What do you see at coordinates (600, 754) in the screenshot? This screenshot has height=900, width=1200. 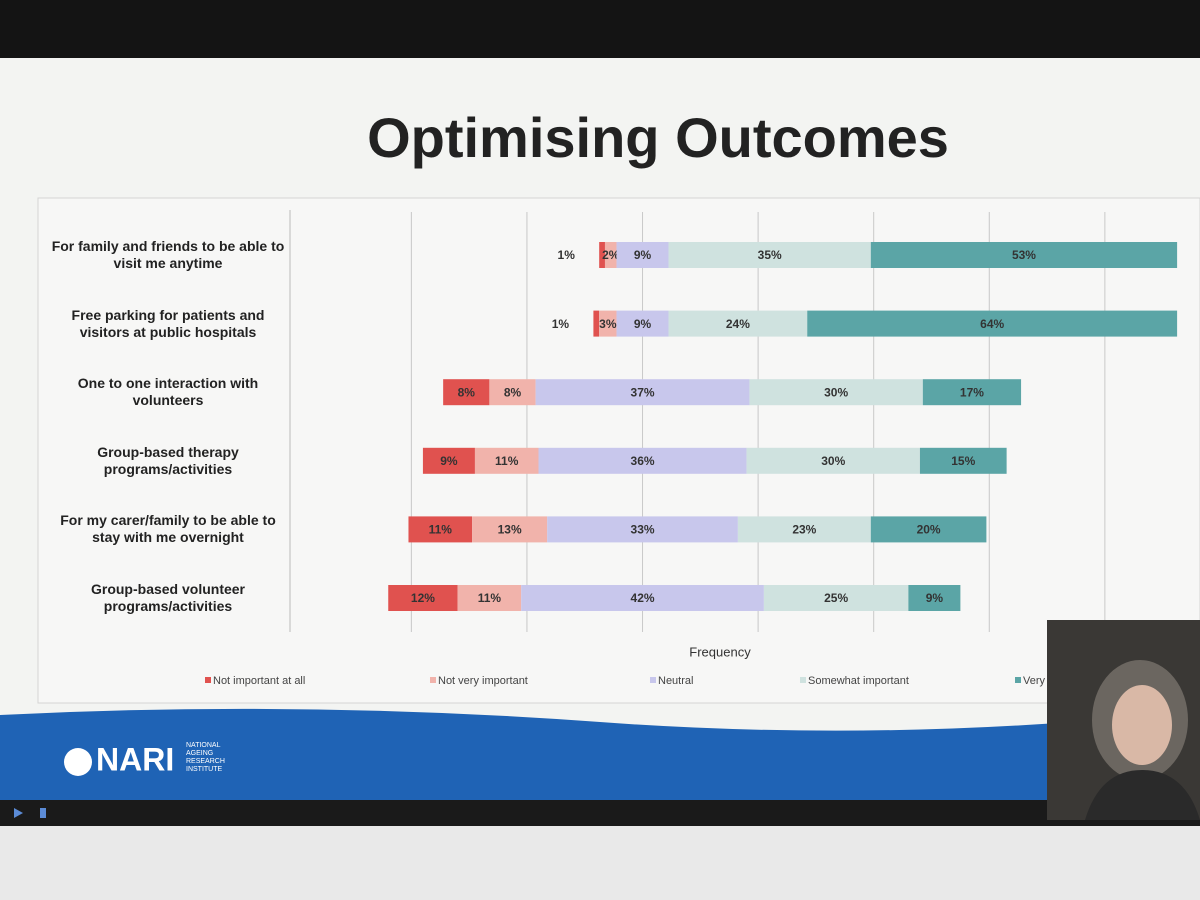 I see `slide-footer` at bounding box center [600, 754].